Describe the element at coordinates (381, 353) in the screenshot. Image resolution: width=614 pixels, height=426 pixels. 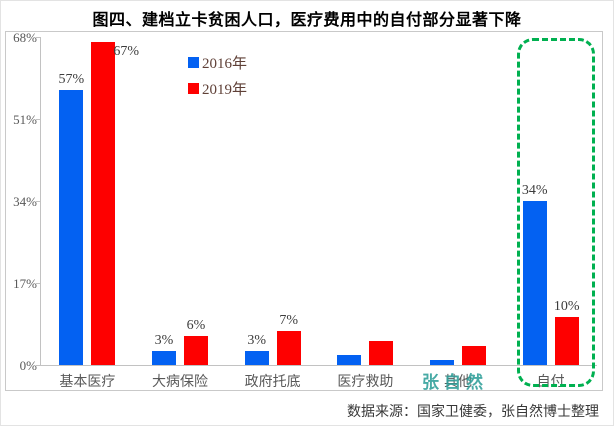
I see `bar-2019年-医疗救助` at that location.